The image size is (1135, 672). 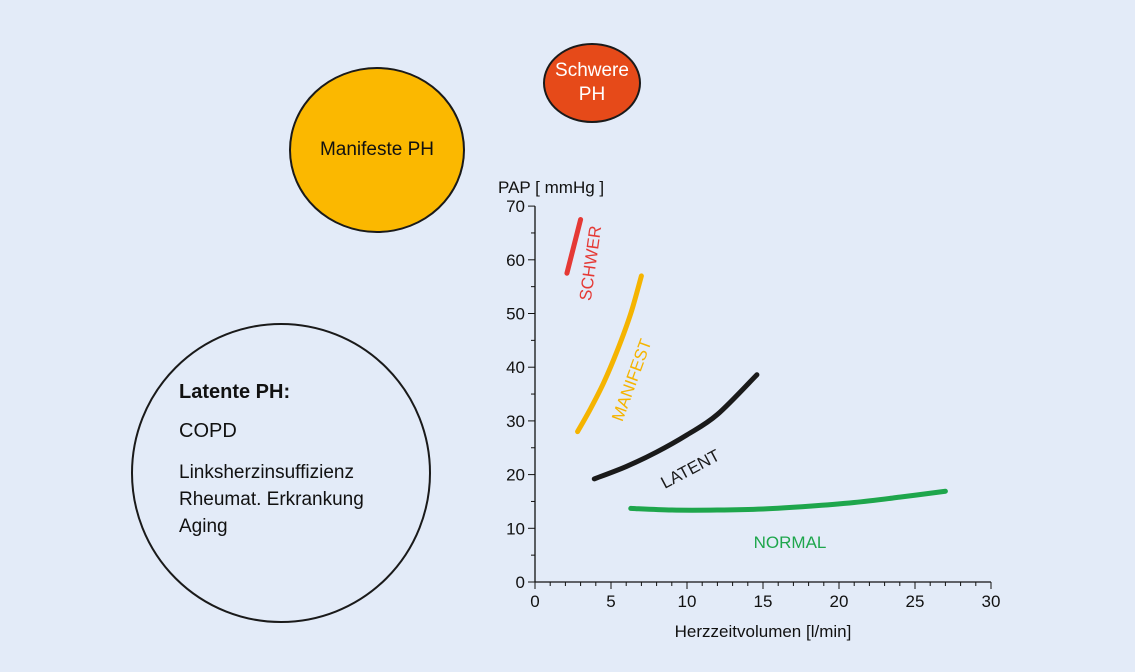 I want to click on x-tick-label: 30, so click(x=991, y=601).